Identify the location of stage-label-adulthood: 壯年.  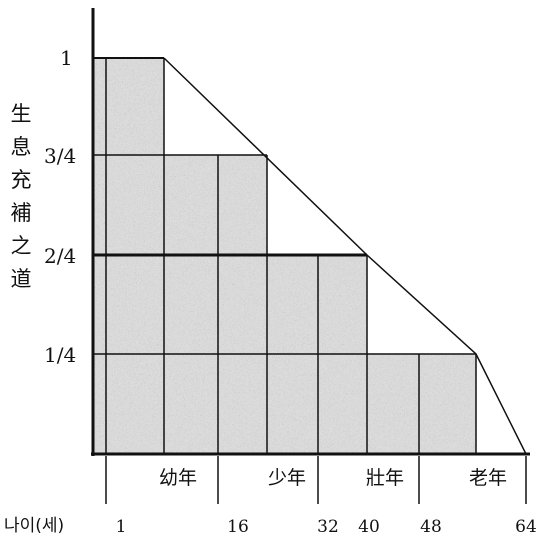
(385, 478).